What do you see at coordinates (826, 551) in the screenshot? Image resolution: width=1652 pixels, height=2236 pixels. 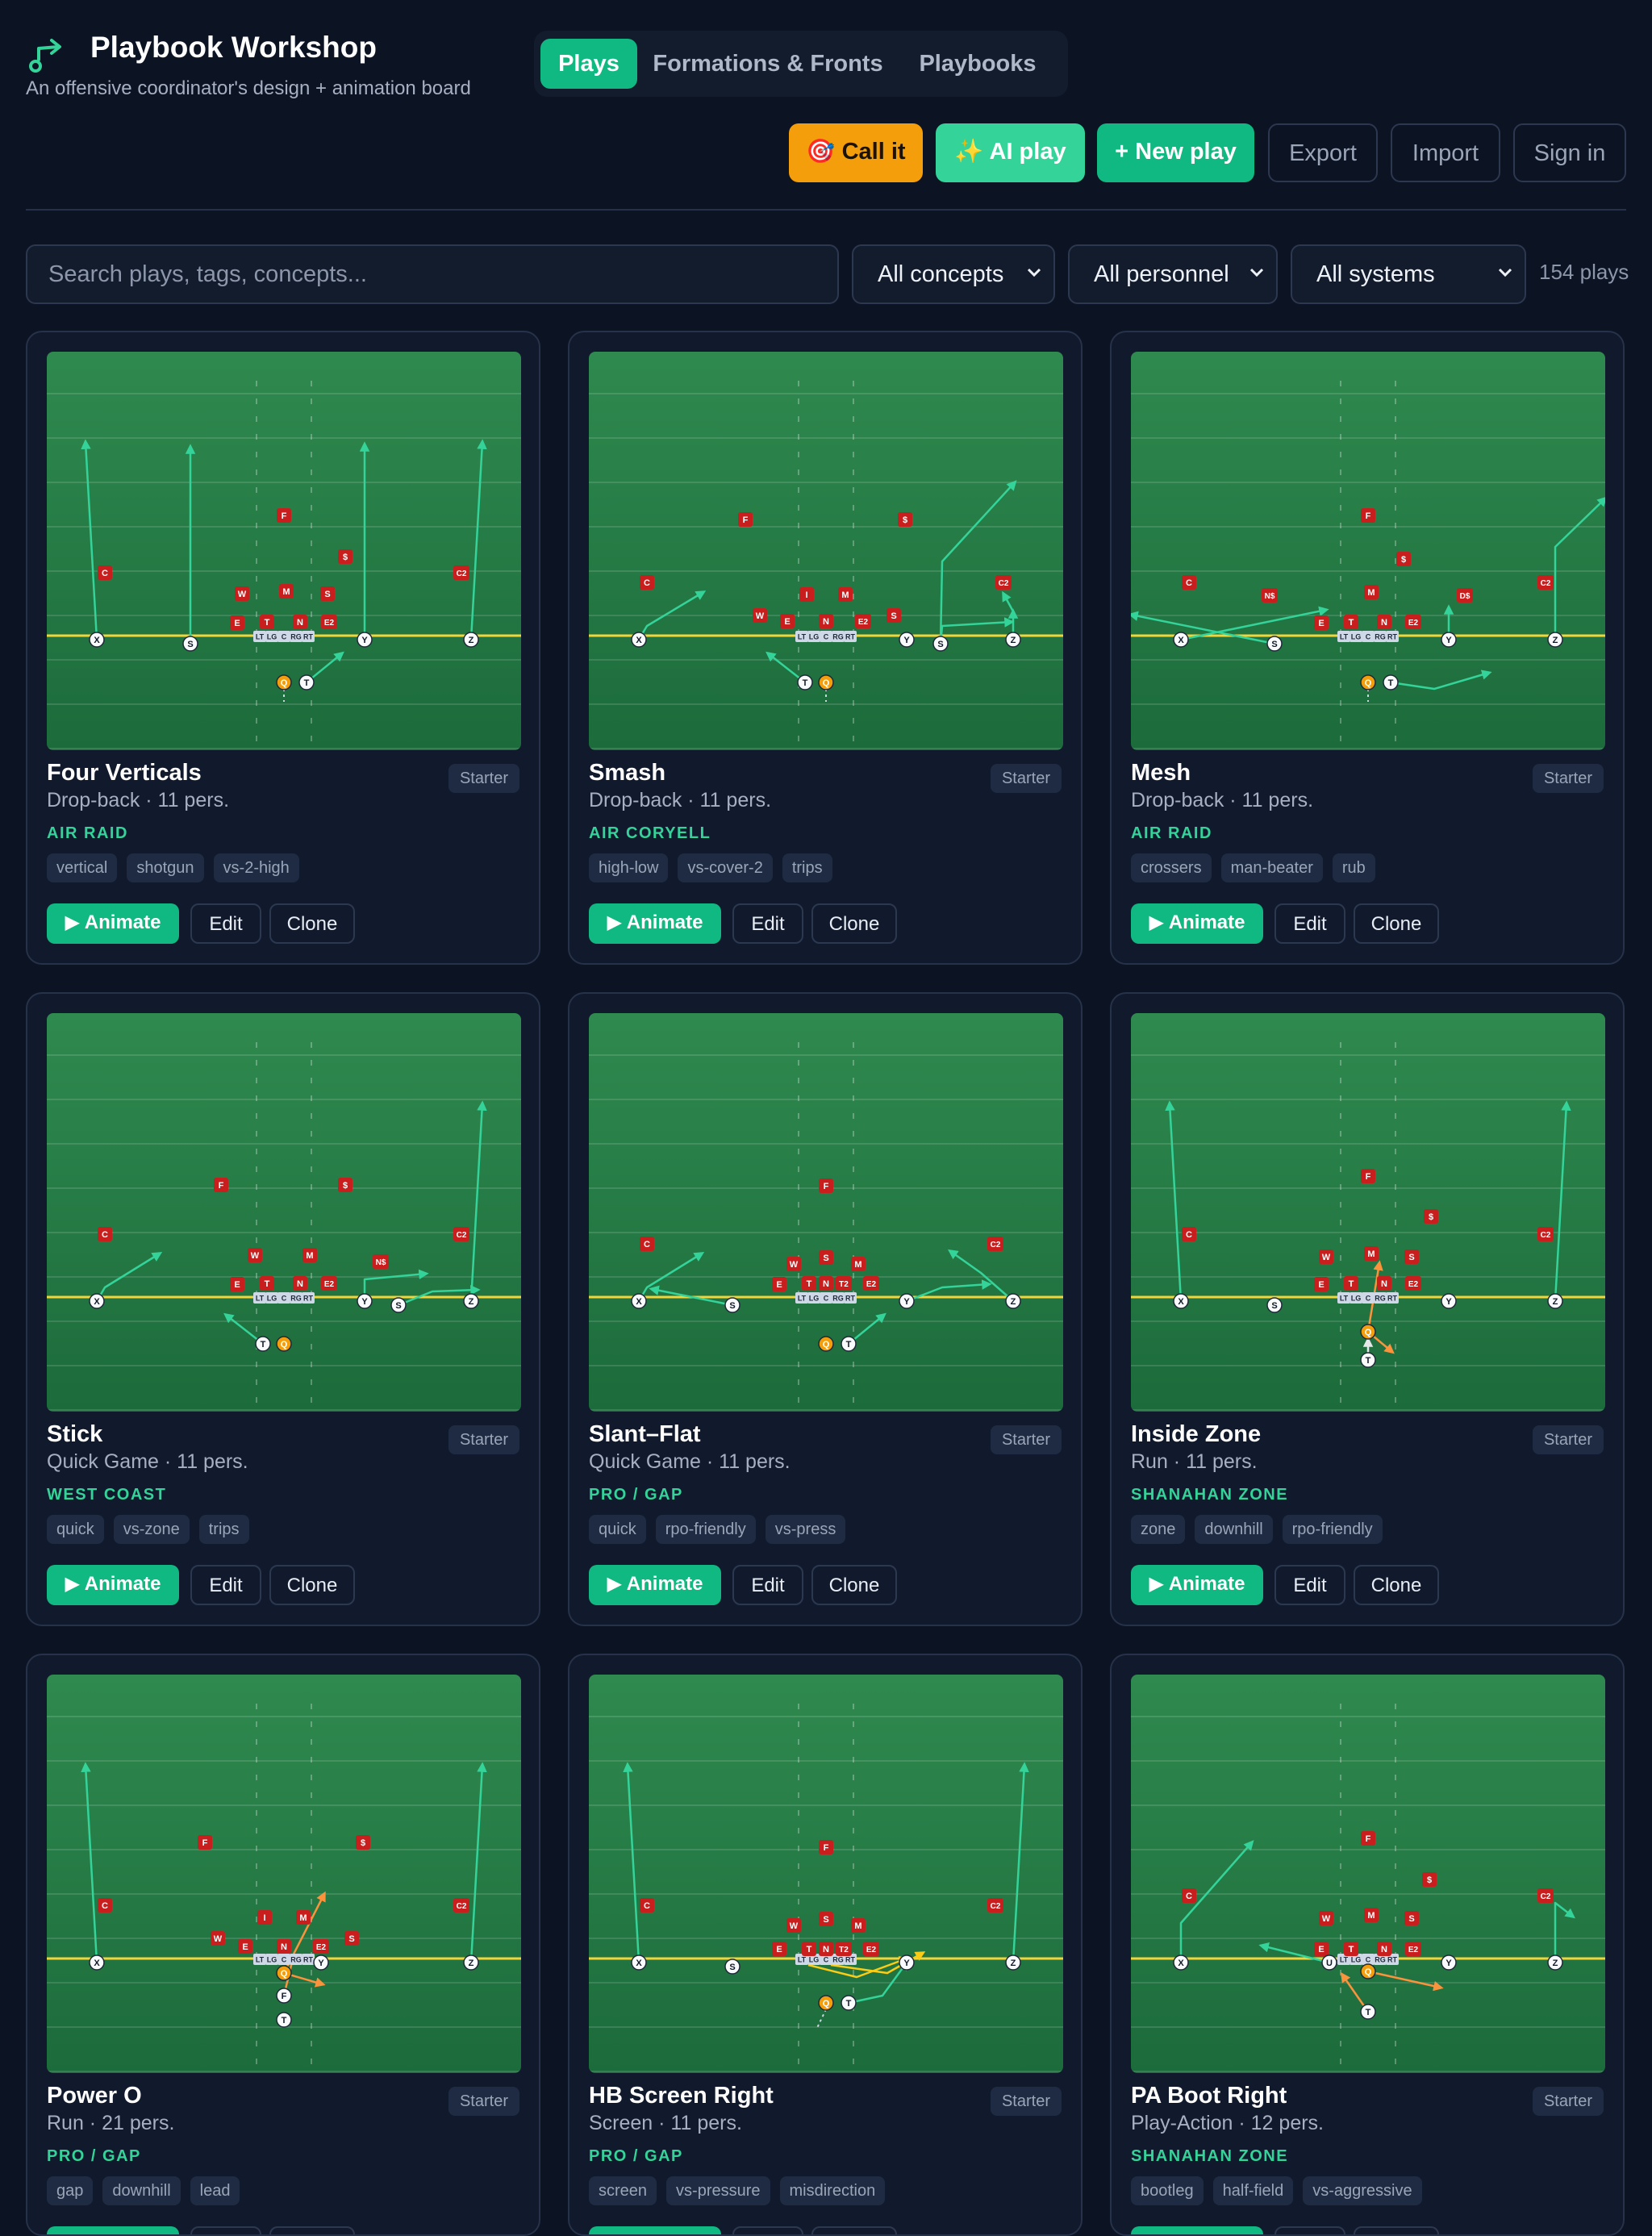 I see `play-diagram: LT LG C RG RT F $ C C2 I M W E N E2 S X Y S Z T Q` at bounding box center [826, 551].